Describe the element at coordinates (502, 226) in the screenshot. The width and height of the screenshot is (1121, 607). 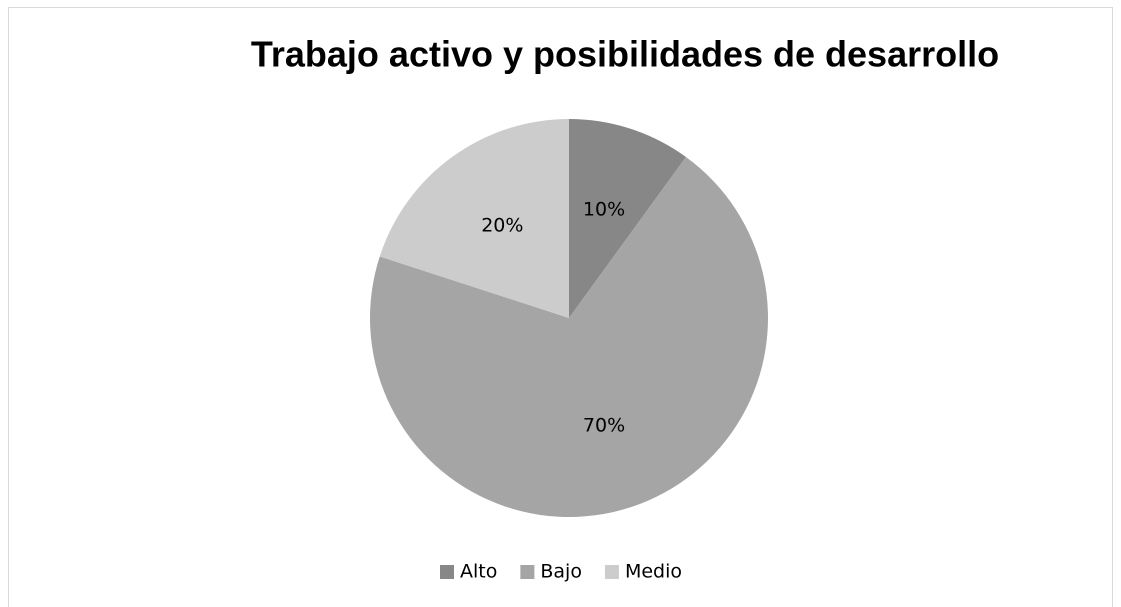
I see `data-label: 20%` at that location.